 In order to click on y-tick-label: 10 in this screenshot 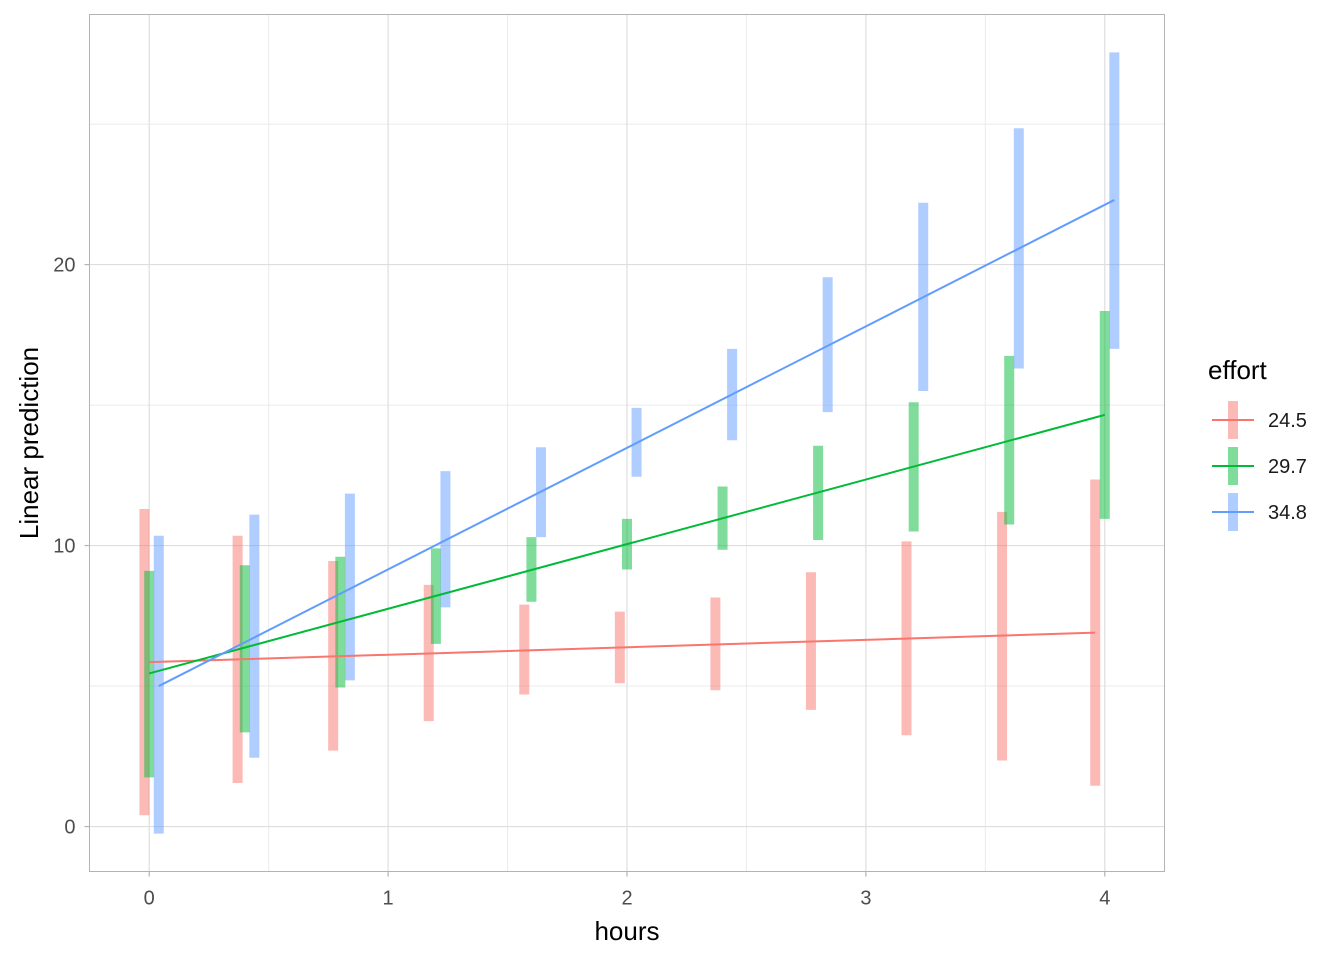, I will do `click(64, 547)`.